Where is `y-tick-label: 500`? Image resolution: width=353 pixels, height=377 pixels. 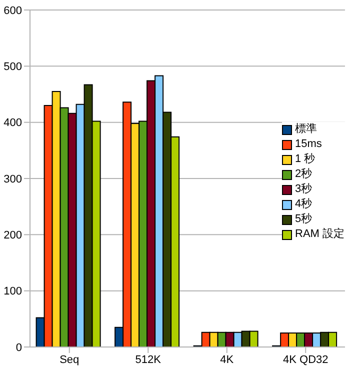 y-tick-label: 500 is located at coordinates (13, 67).